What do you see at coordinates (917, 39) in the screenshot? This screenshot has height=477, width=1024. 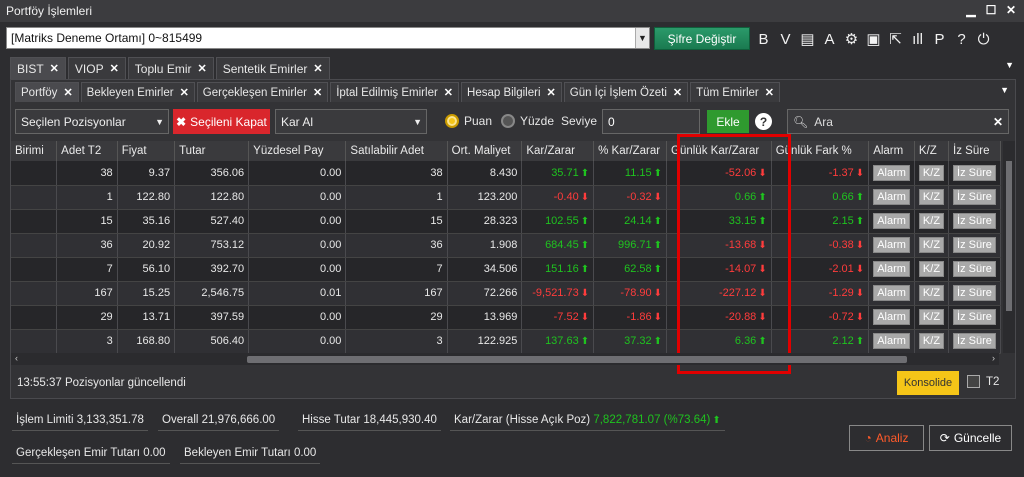 I see `chart-bars-icon: ıll` at bounding box center [917, 39].